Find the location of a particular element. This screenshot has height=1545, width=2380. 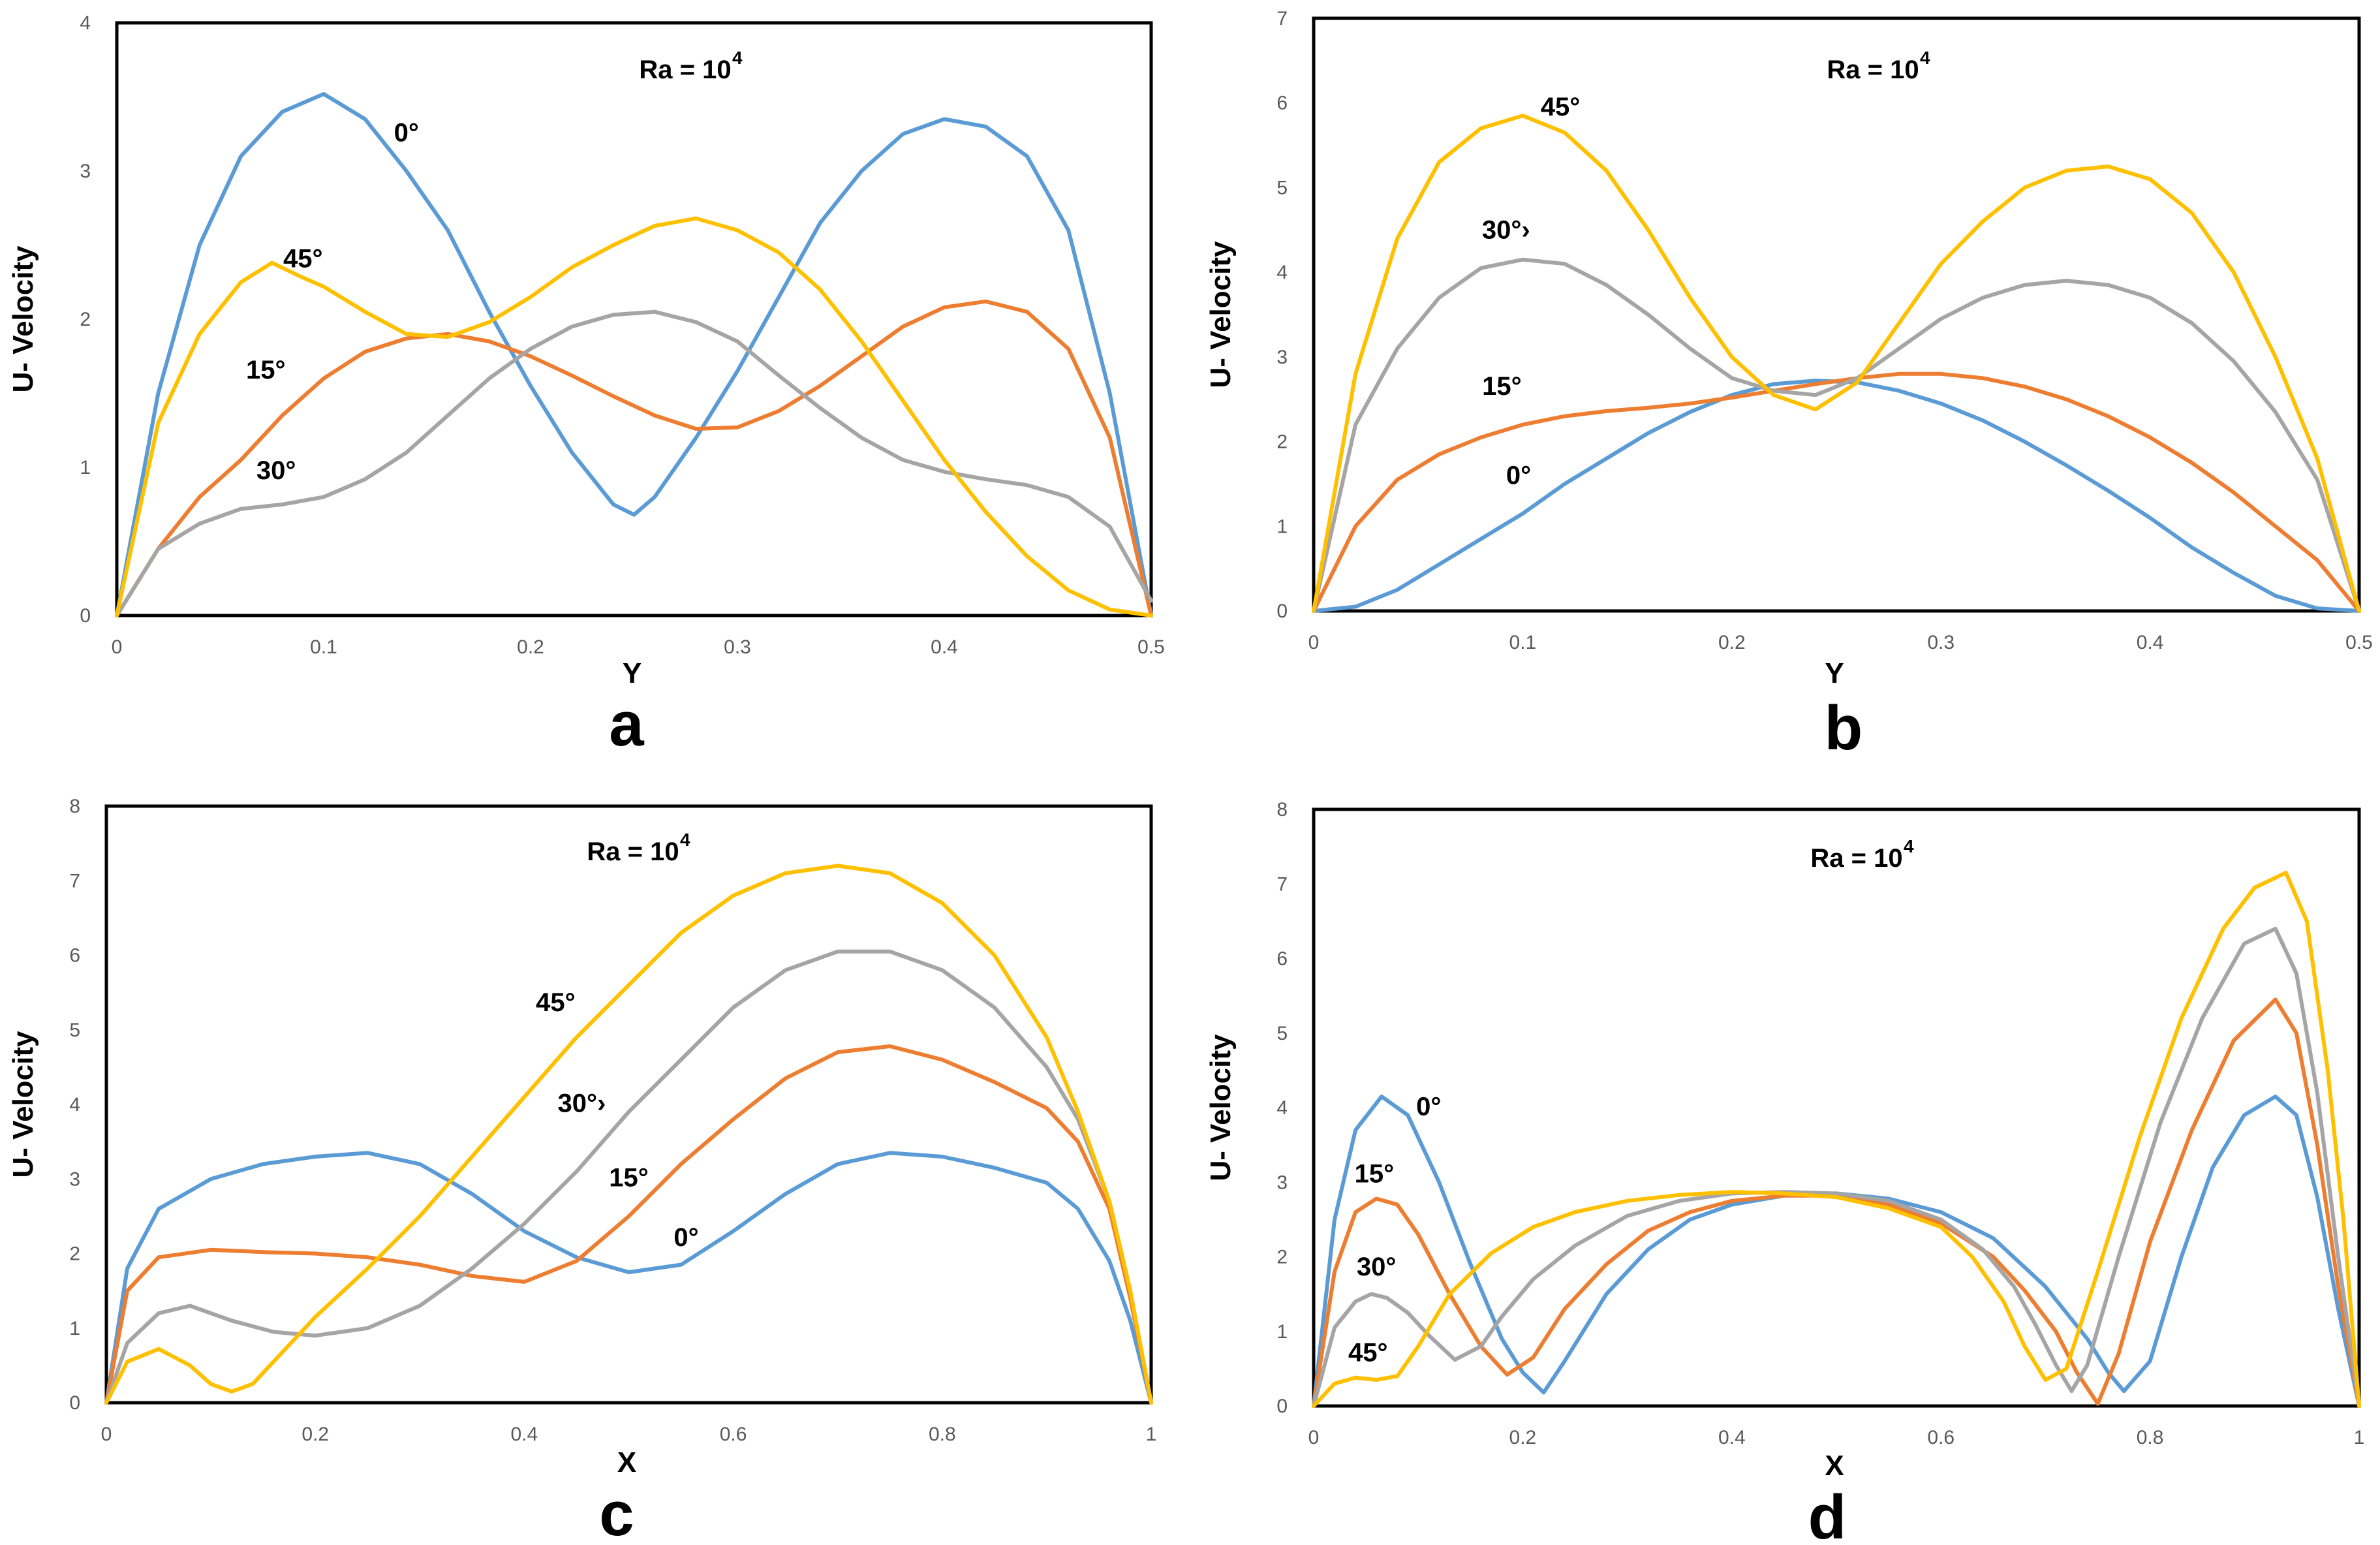

panel-letter: a is located at coordinates (627, 724).